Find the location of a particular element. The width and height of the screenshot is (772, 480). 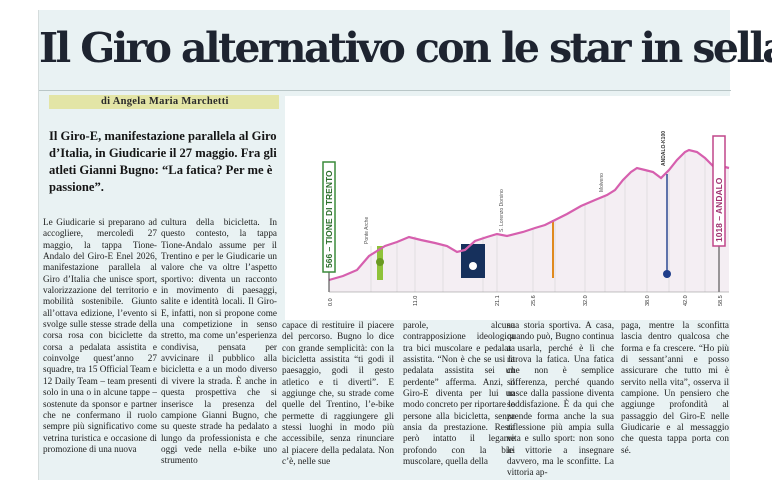

summit-icon is located at coordinates (667, 274).